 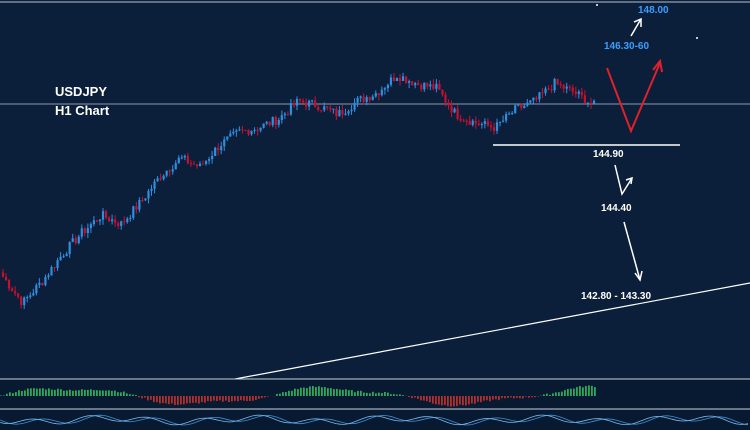 What do you see at coordinates (608, 154) in the screenshot?
I see `support-label: 144.90` at bounding box center [608, 154].